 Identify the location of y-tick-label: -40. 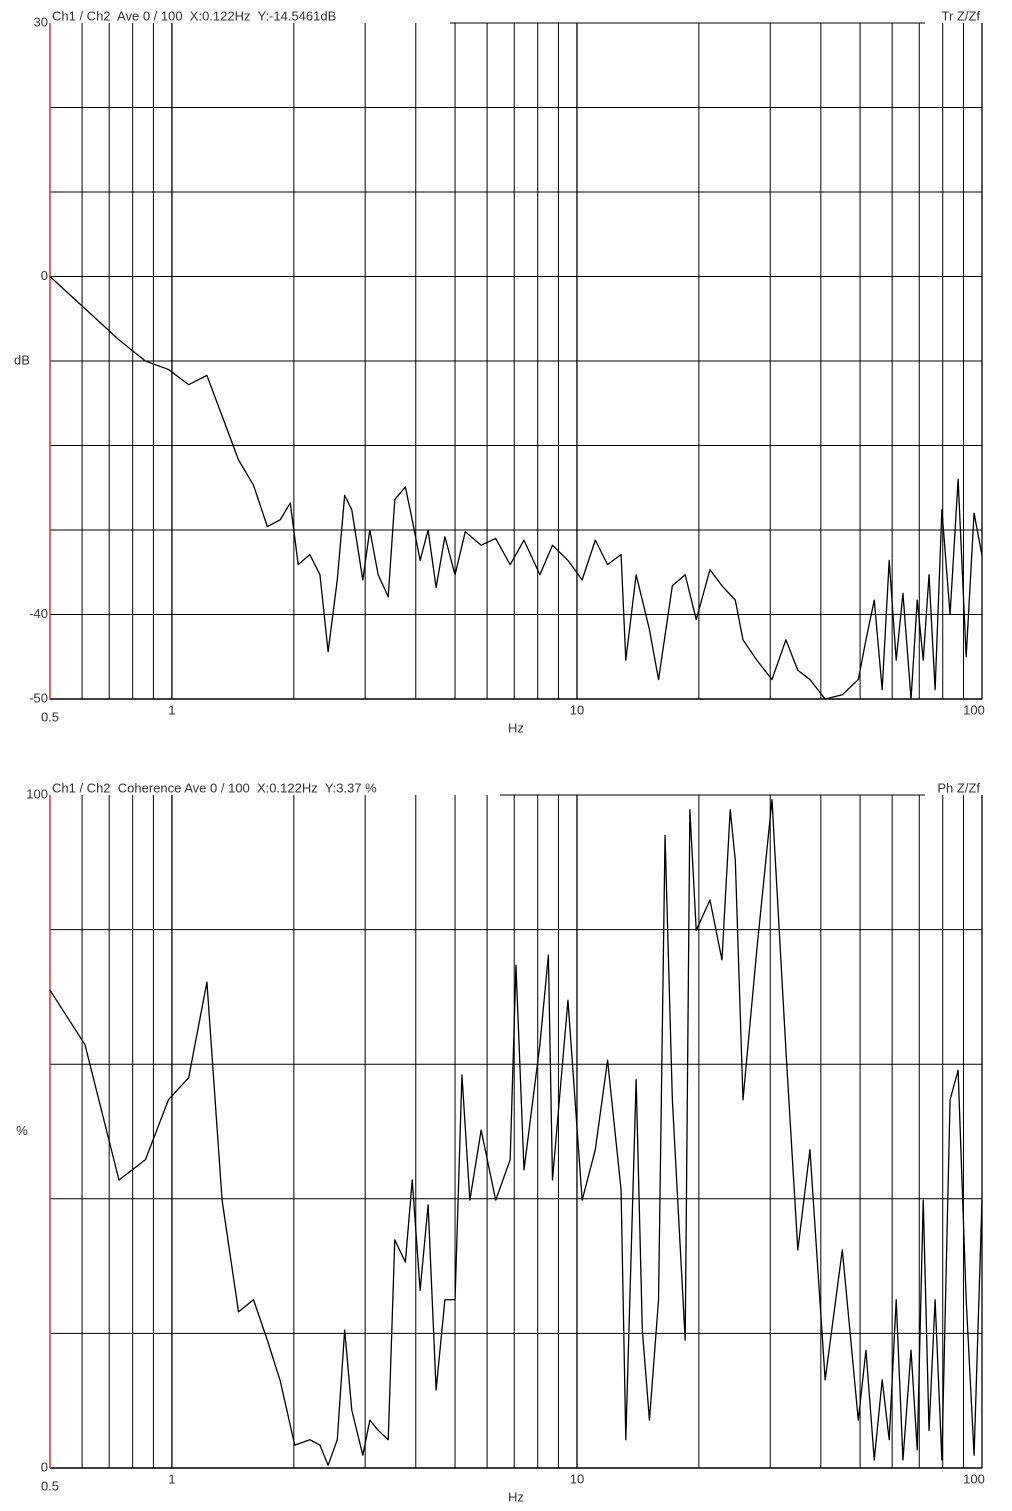
(38, 613).